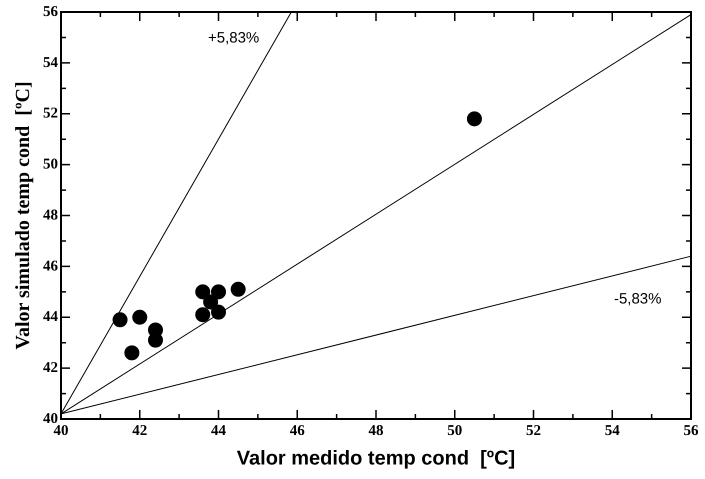 This screenshot has height=479, width=705. Describe the element at coordinates (638, 299) in the screenshot. I see `legend-label: -5,83%` at that location.